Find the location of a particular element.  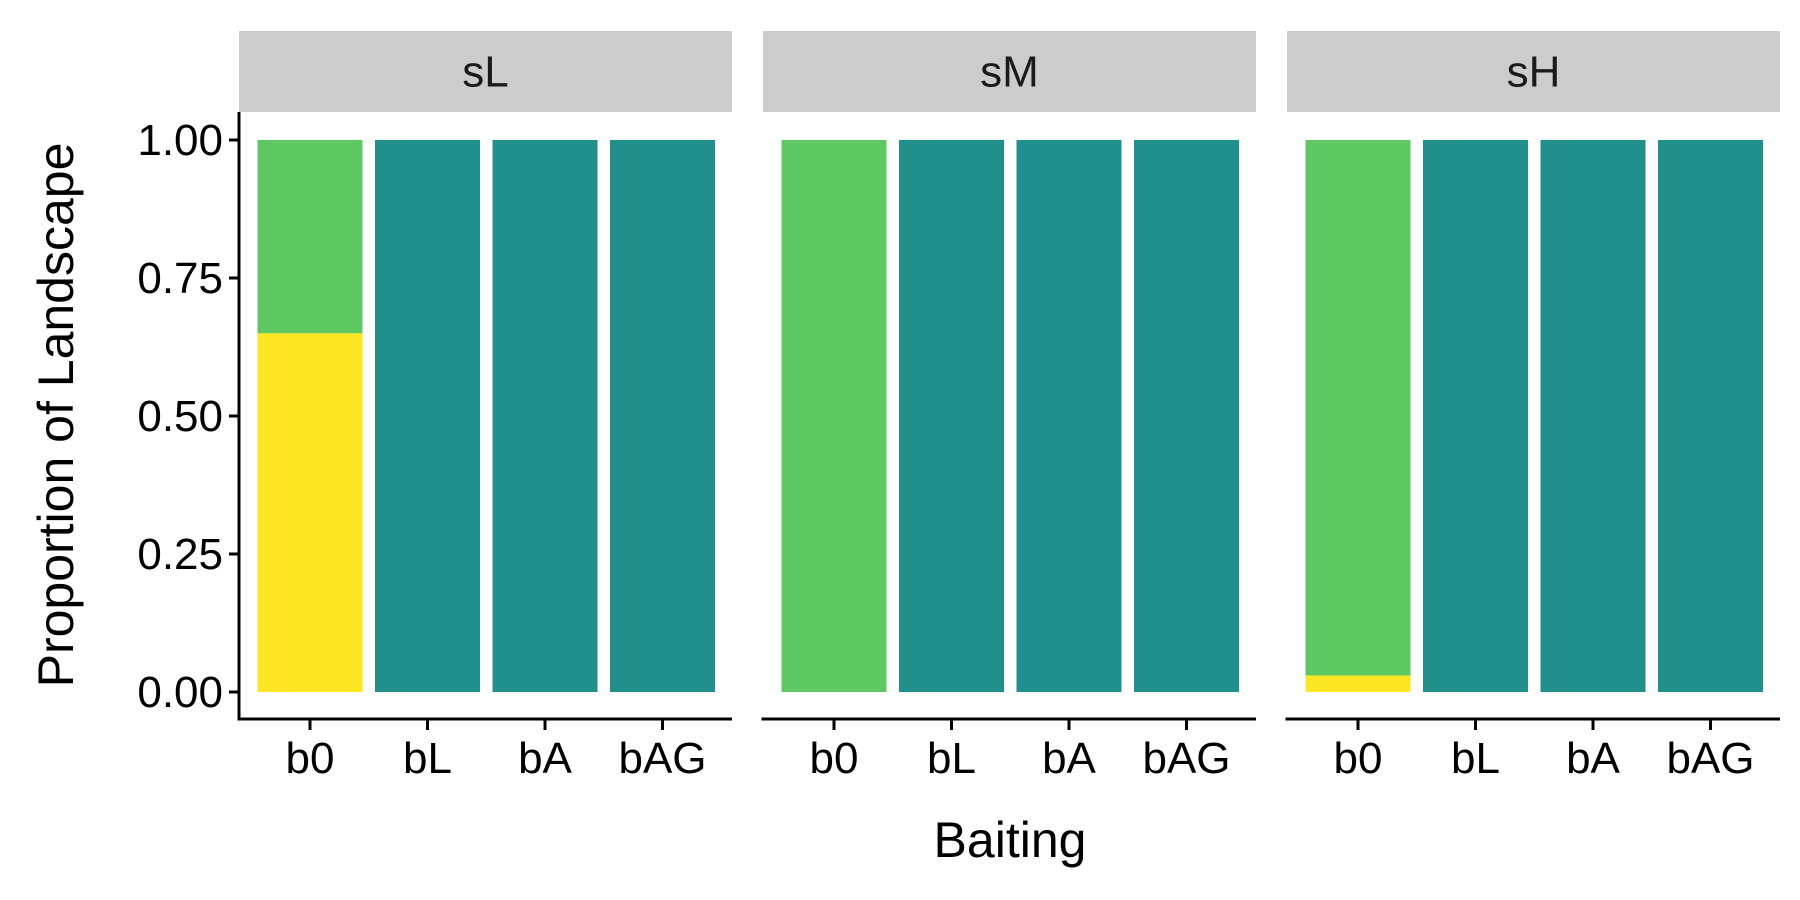

y-axis-title: Proportion of Landscape is located at coordinates (56, 415).